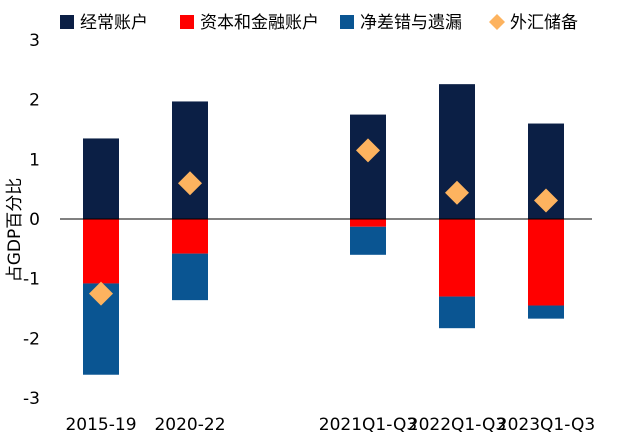 The height and width of the screenshot is (445, 623). What do you see at coordinates (31, 399) in the screenshot?
I see `y-tick-label: -3` at bounding box center [31, 399].